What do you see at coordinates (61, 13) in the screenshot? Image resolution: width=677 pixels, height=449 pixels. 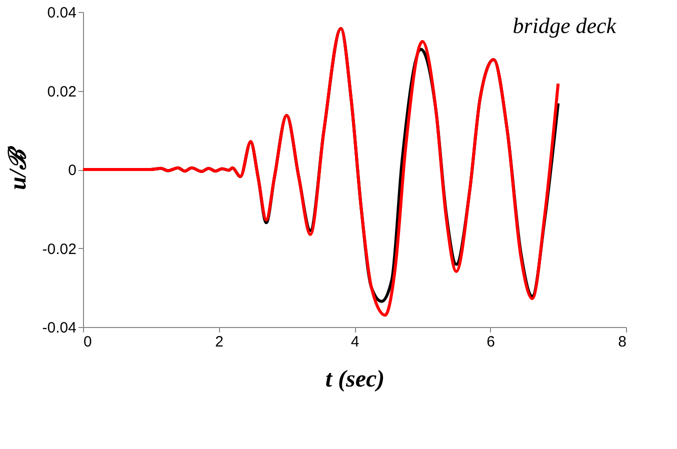 I see `y-tick-label: 0.04` at bounding box center [61, 13].